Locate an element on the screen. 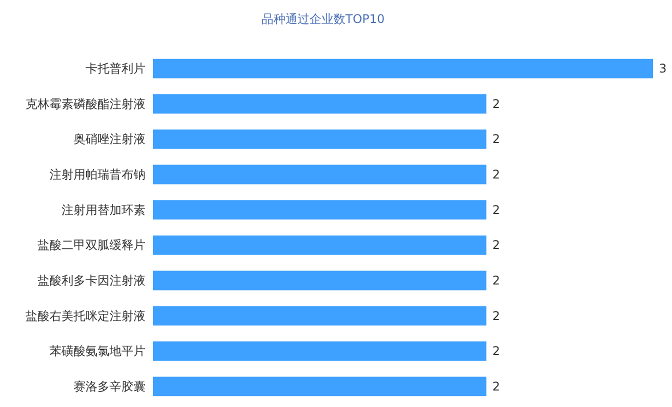 This screenshot has height=407, width=672. y-tick-label: 赛洛多辛胶囊 is located at coordinates (110, 386).